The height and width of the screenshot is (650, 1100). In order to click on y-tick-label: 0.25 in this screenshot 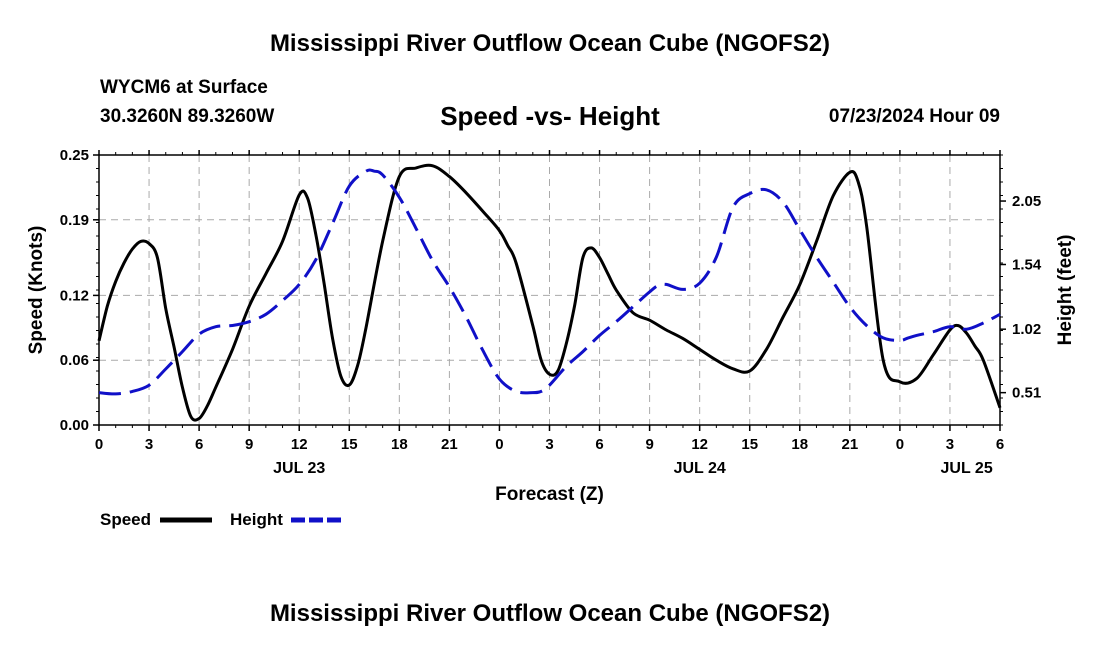, I will do `click(74, 155)`.